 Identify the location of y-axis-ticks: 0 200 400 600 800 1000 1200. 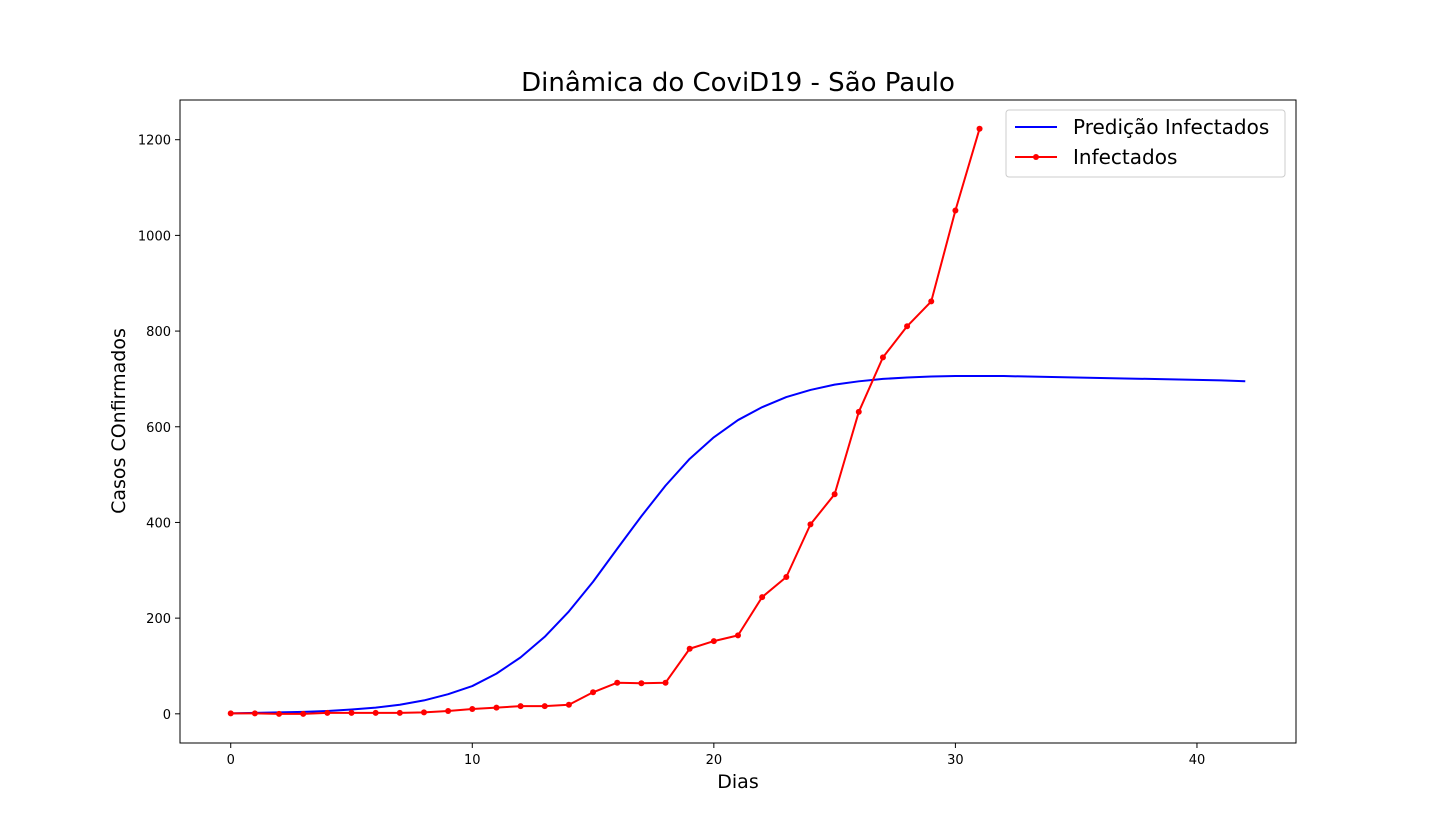
(159, 428).